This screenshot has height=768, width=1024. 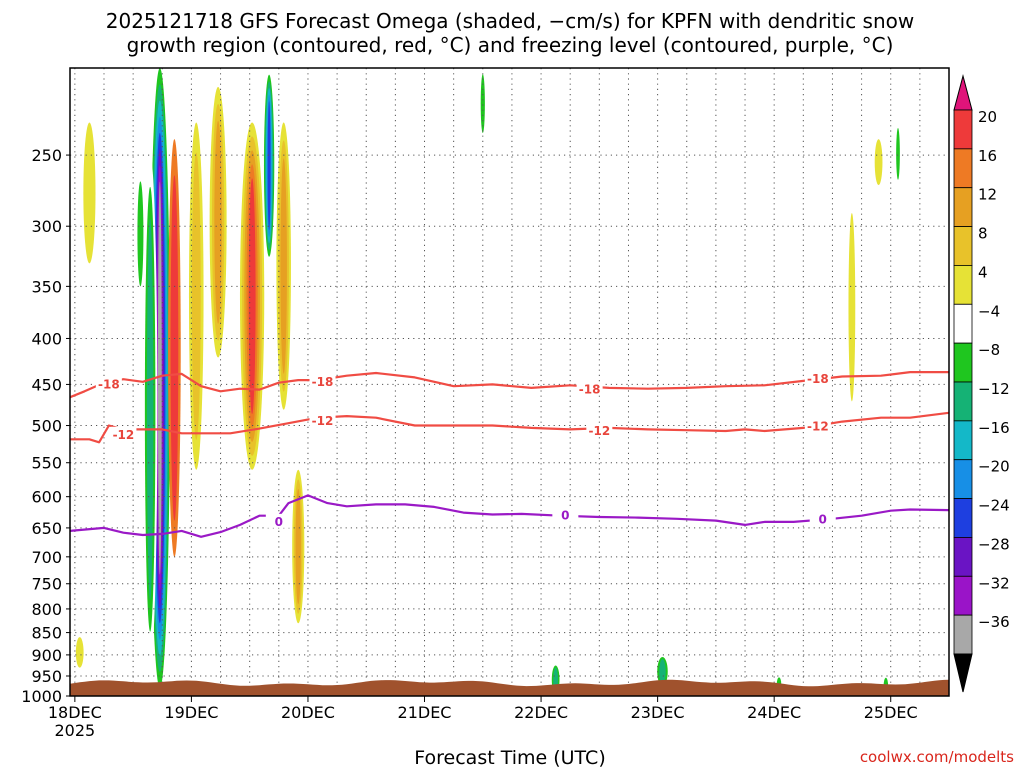 I want to click on omega-region-4-level, so click(x=196, y=296).